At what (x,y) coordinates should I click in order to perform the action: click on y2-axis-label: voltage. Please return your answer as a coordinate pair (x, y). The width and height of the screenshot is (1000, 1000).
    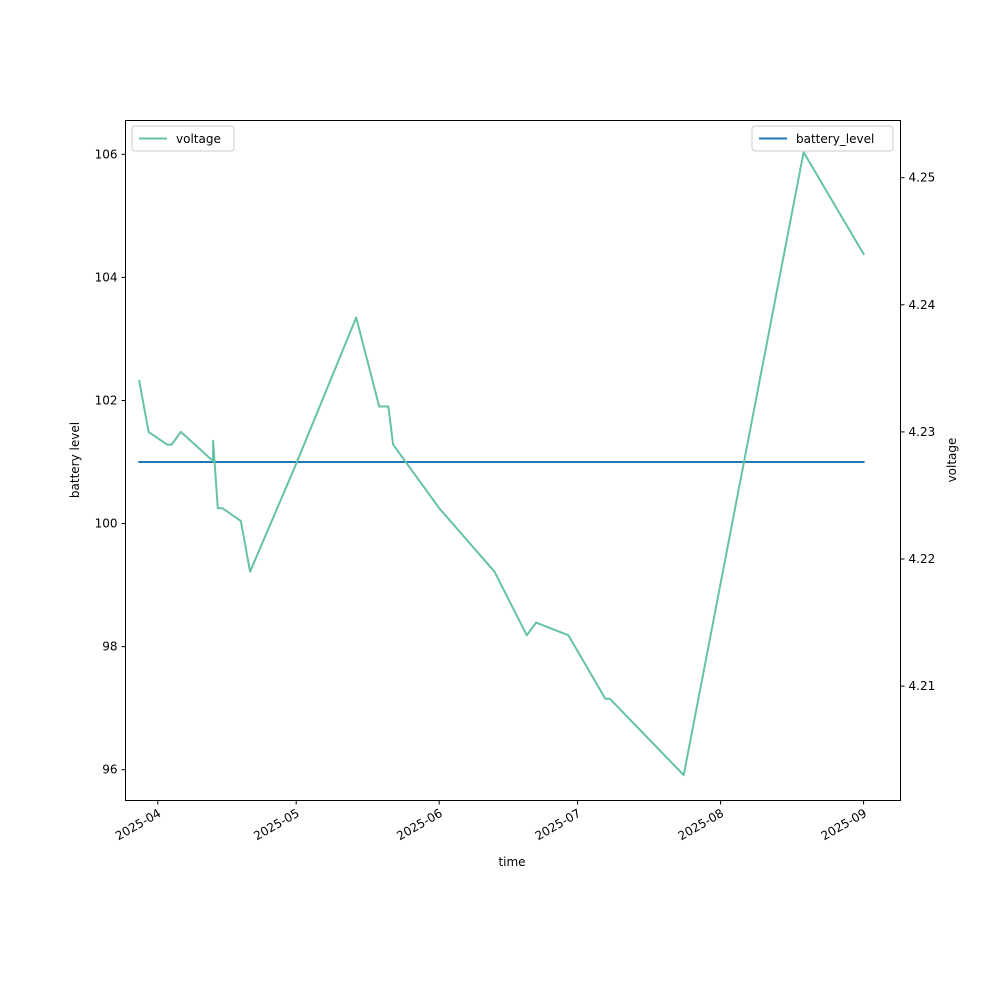
    Looking at the image, I should click on (952, 460).